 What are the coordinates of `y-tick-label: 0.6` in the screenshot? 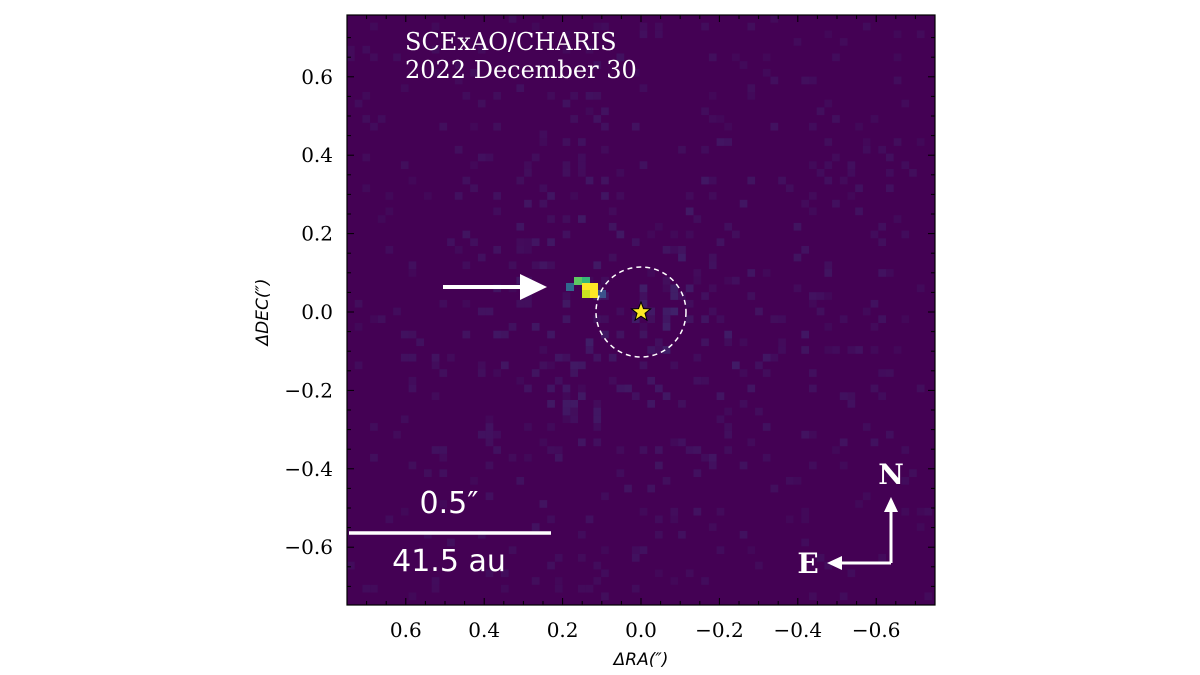 It's located at (317, 77).